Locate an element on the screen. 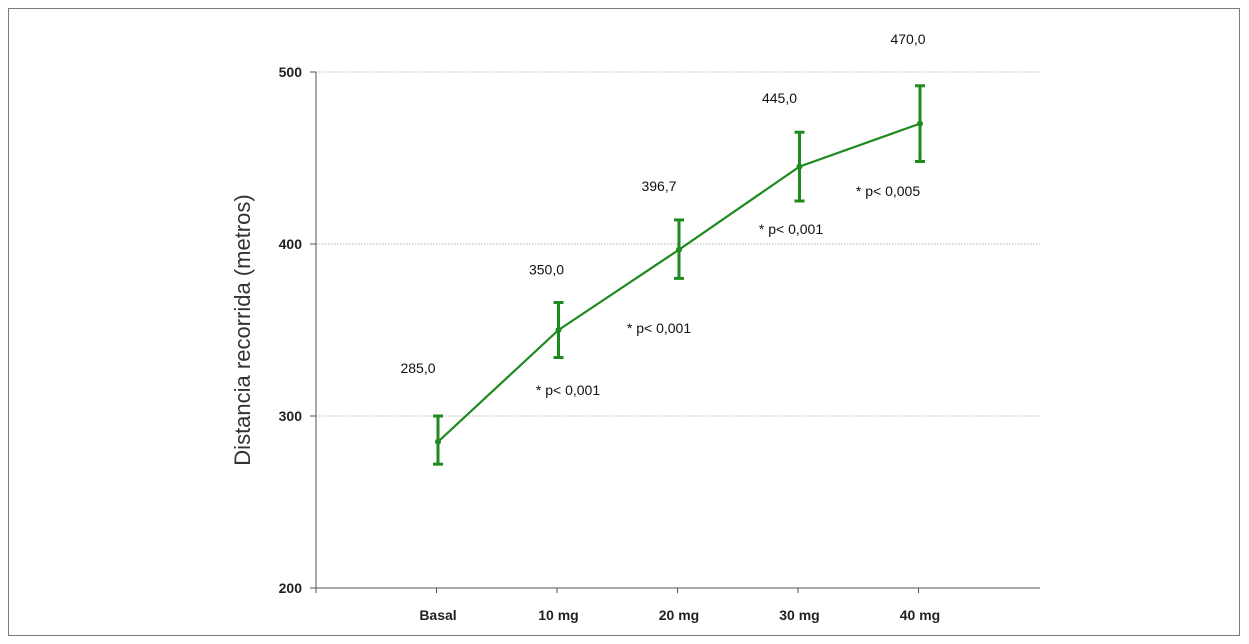 This screenshot has width=1249, height=644. x-tick-label: 10 mg is located at coordinates (558, 615).